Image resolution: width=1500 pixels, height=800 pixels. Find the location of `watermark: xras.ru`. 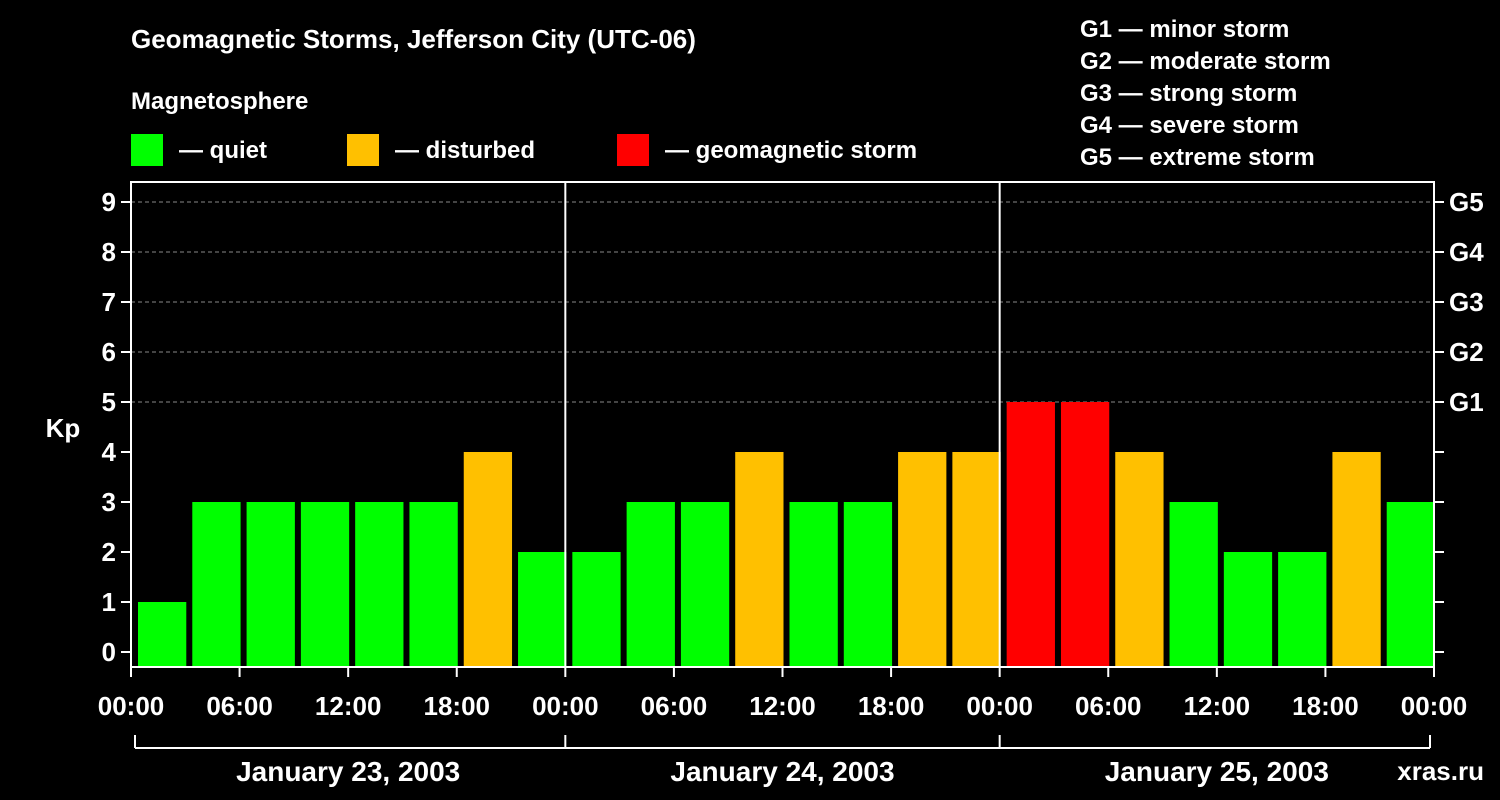

watermark: xras.ru is located at coordinates (1440, 771).